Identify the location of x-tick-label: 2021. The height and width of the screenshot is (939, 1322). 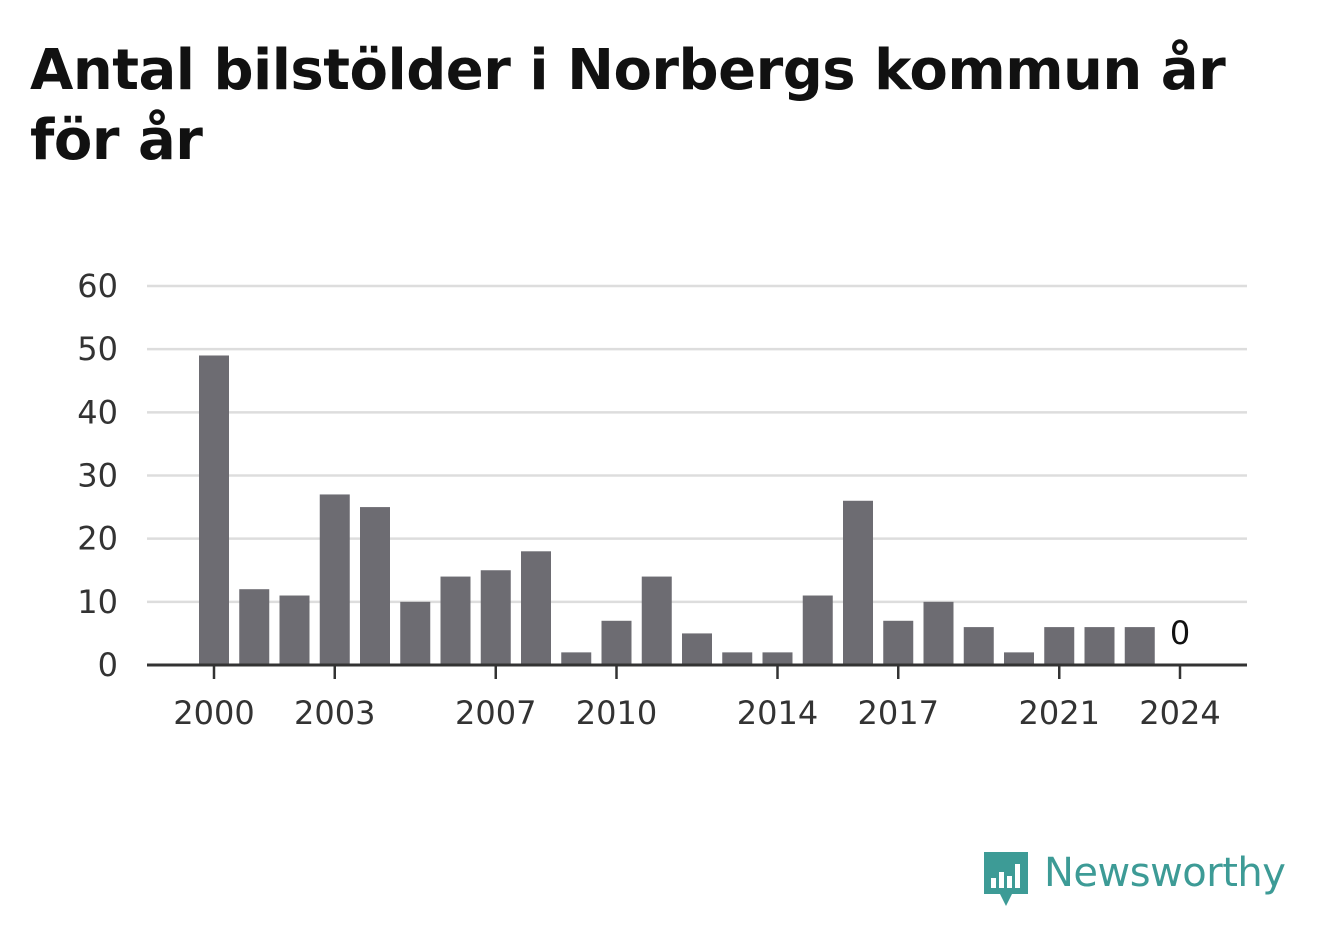
(1059, 713).